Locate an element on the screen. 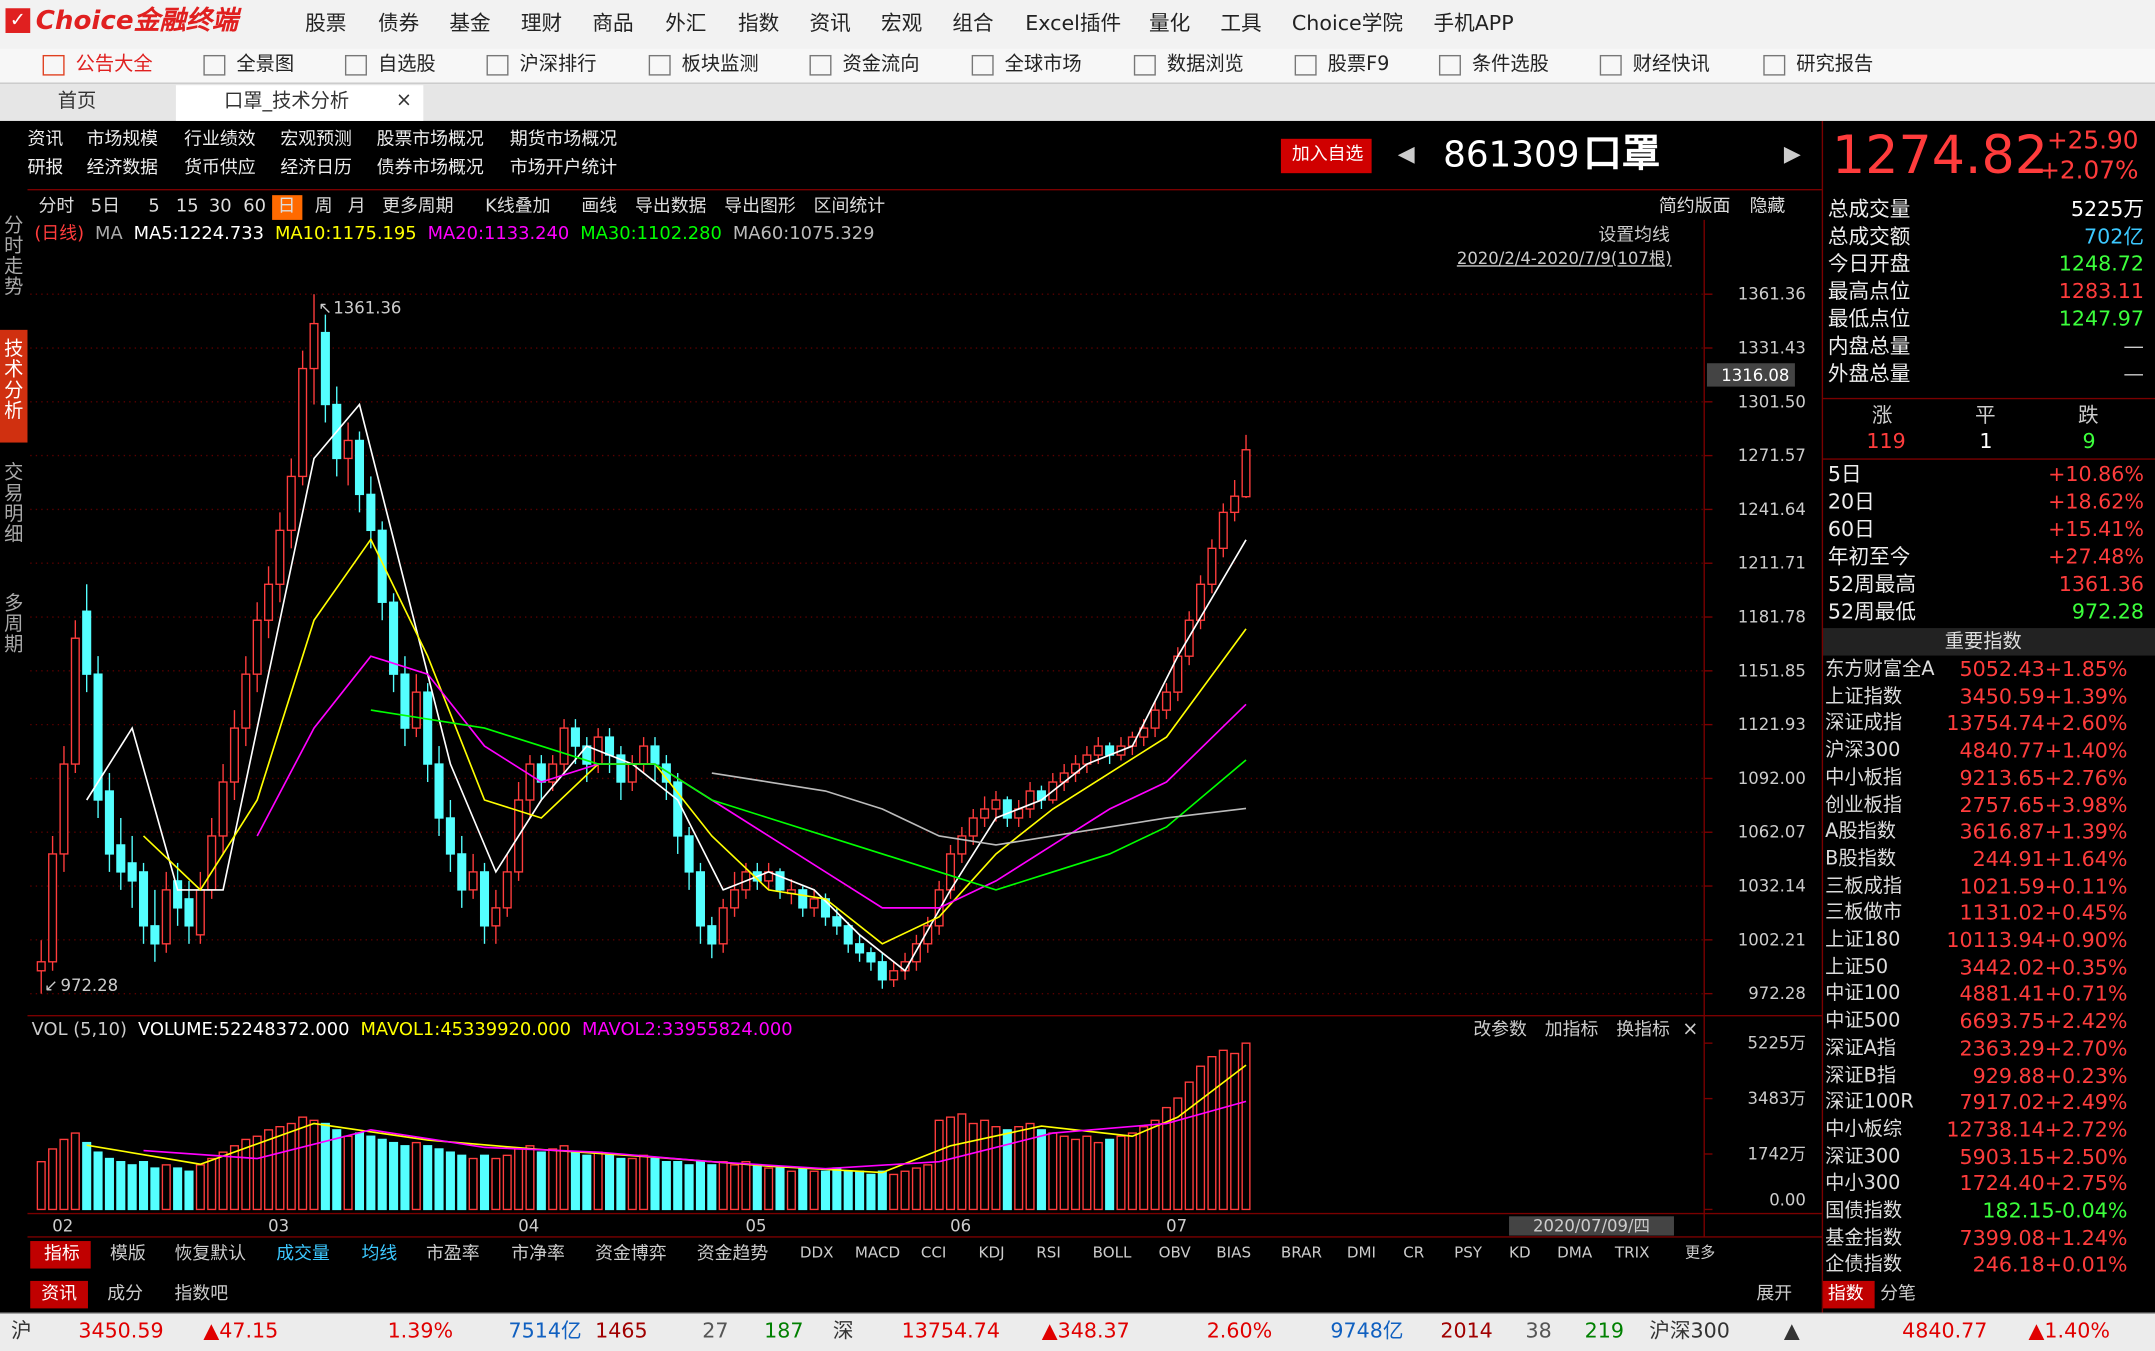  menu-item: 宏观 is located at coordinates (901, 23).